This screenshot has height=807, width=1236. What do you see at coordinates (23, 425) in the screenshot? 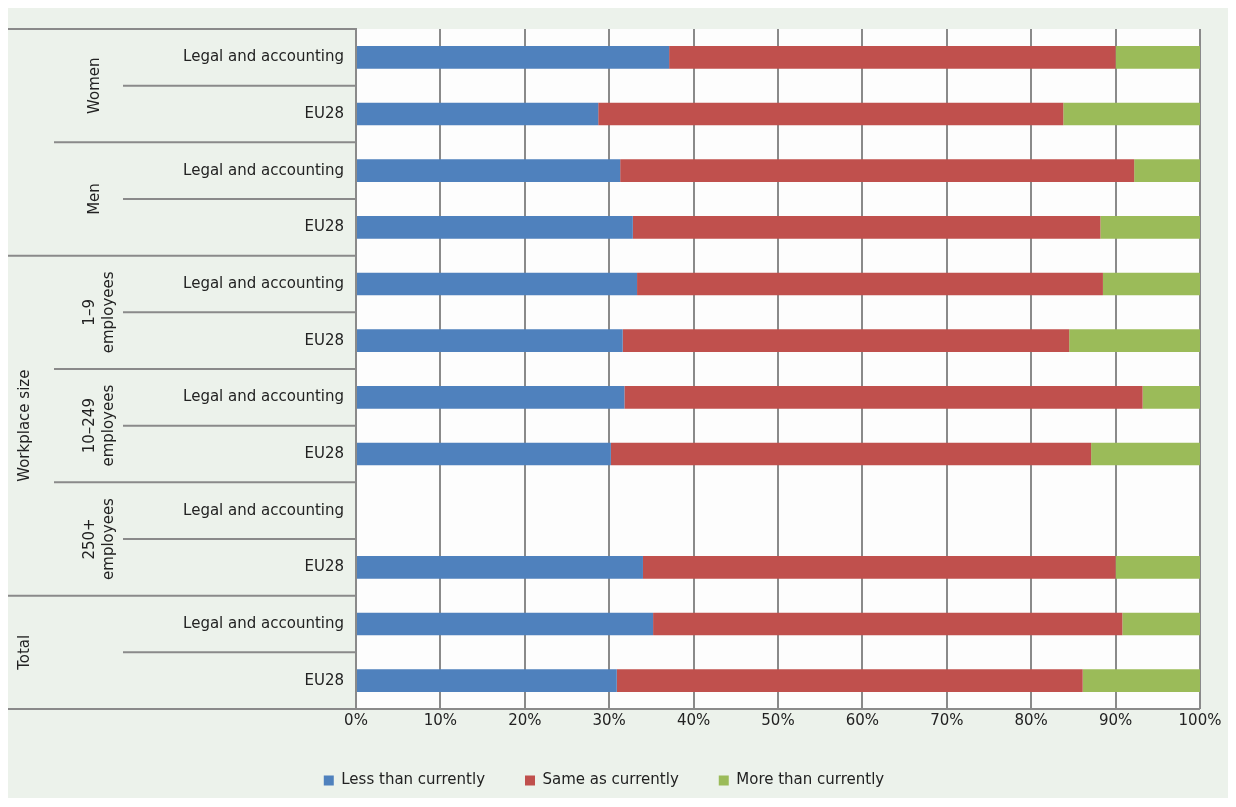
I see `text: Workplace size` at bounding box center [23, 425].